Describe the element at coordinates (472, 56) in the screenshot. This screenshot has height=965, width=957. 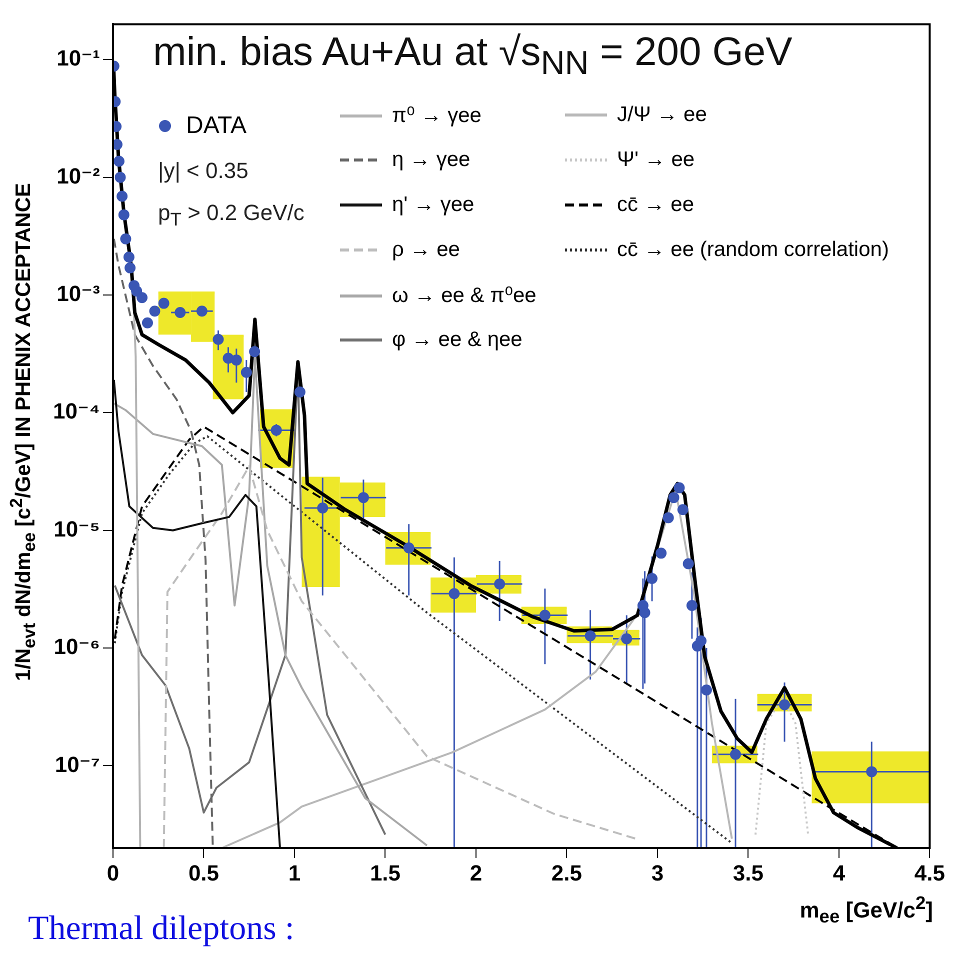
I see `chart-title: min. bias Au+Au at √s$_{NN}$ = 200 GeV` at that location.